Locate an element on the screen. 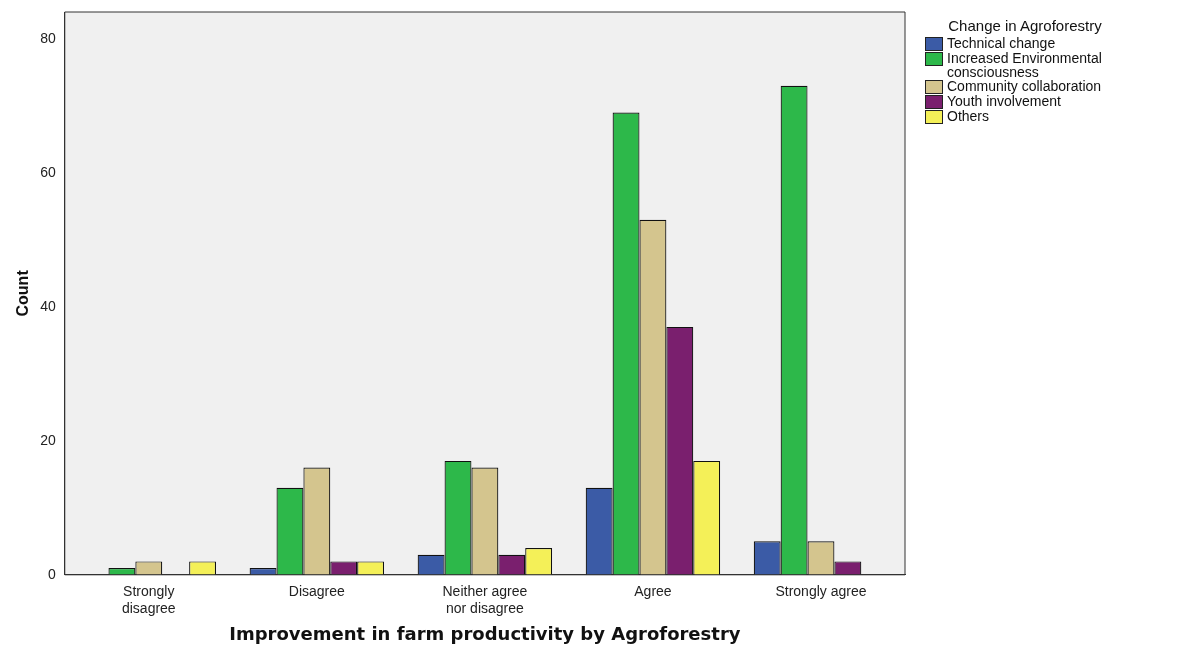  legend-label: Others is located at coordinates (968, 116).